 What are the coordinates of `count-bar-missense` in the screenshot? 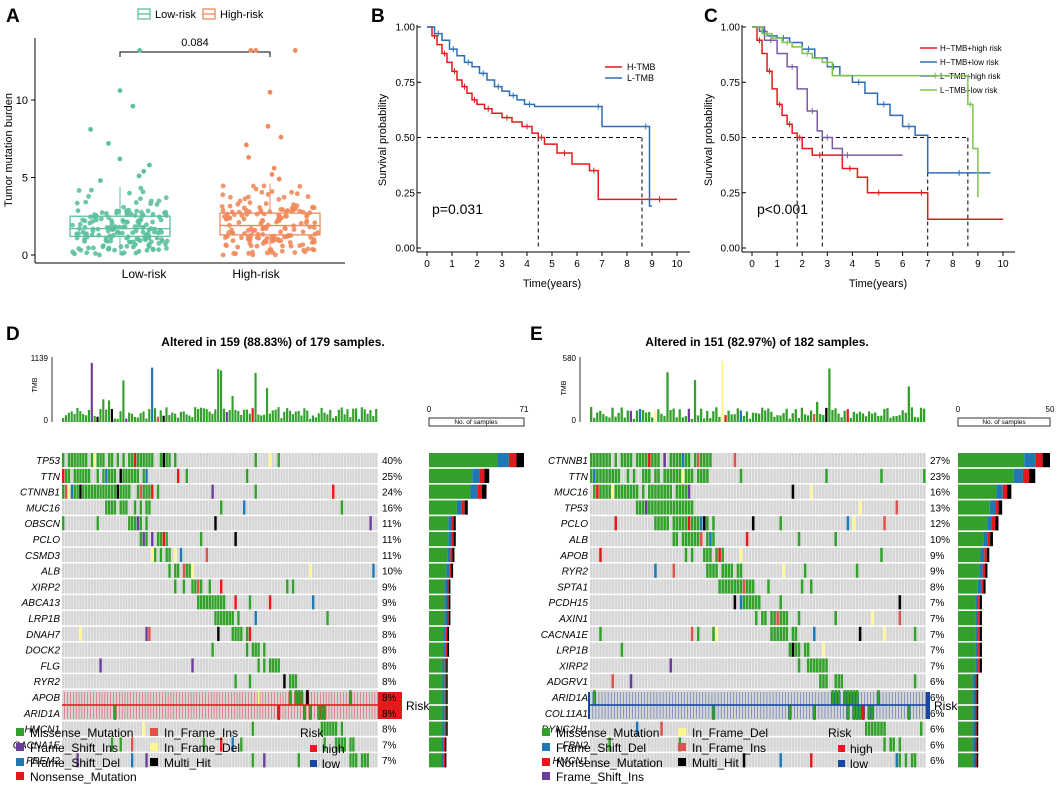 It's located at (436, 681).